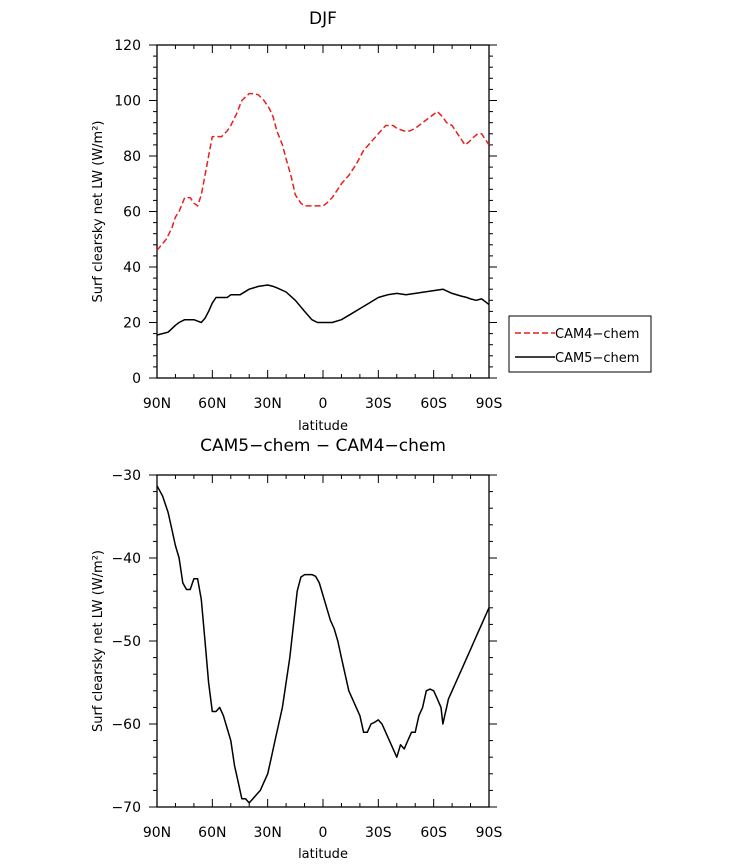  Describe the element at coordinates (323, 446) in the screenshot. I see `panel-title: CAM5−chem − CAM4−chem` at that location.